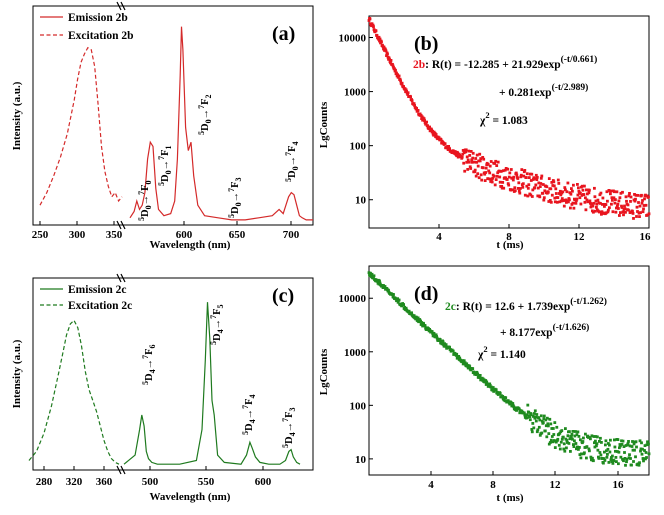 The height and width of the screenshot is (515, 664). What do you see at coordinates (217, 324) in the screenshot?
I see `ann-arrow: →` at bounding box center [217, 324].